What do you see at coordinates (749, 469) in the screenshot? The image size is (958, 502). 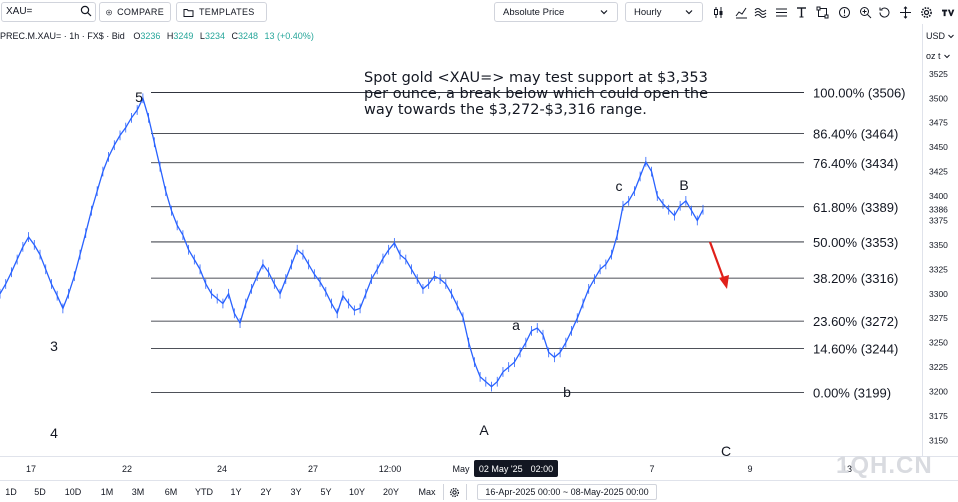 I see `time-tick: 9` at bounding box center [749, 469].